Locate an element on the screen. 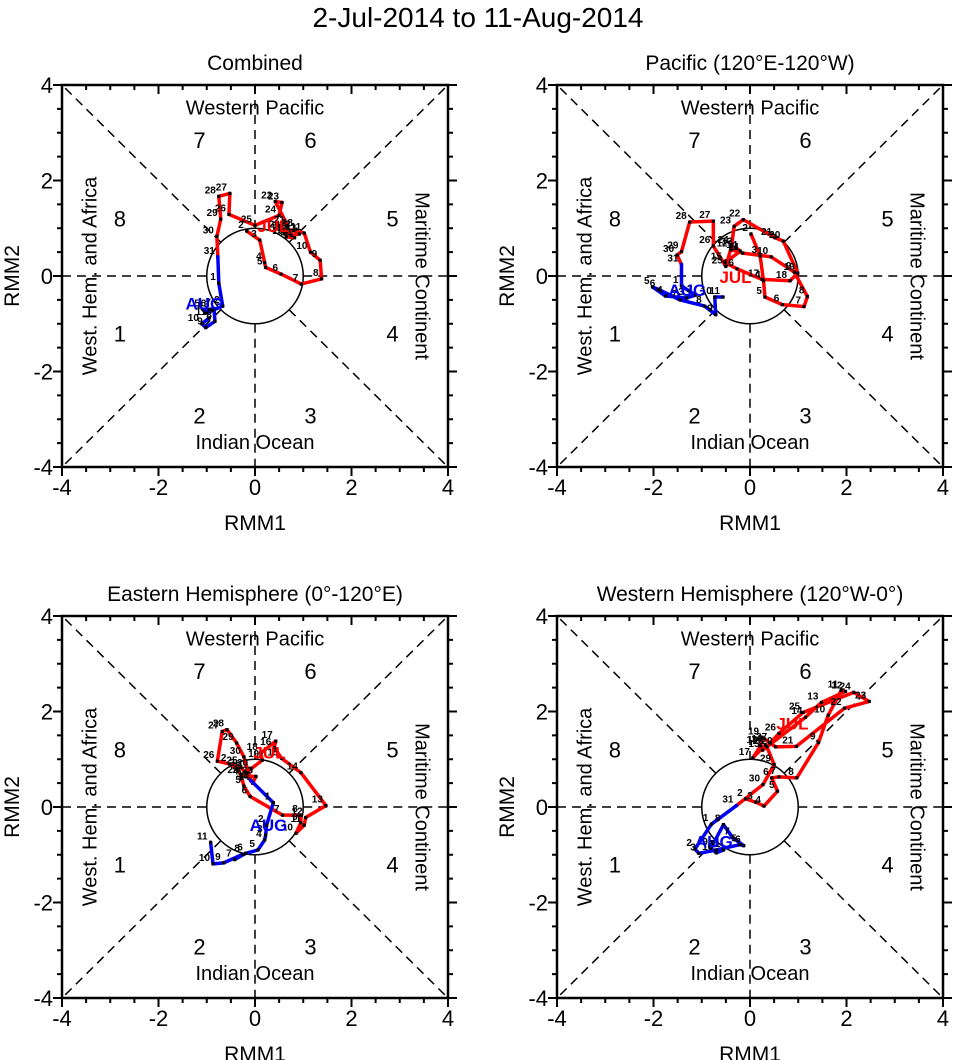 The width and height of the screenshot is (956, 1060). day-label: 1 is located at coordinates (213, 277).